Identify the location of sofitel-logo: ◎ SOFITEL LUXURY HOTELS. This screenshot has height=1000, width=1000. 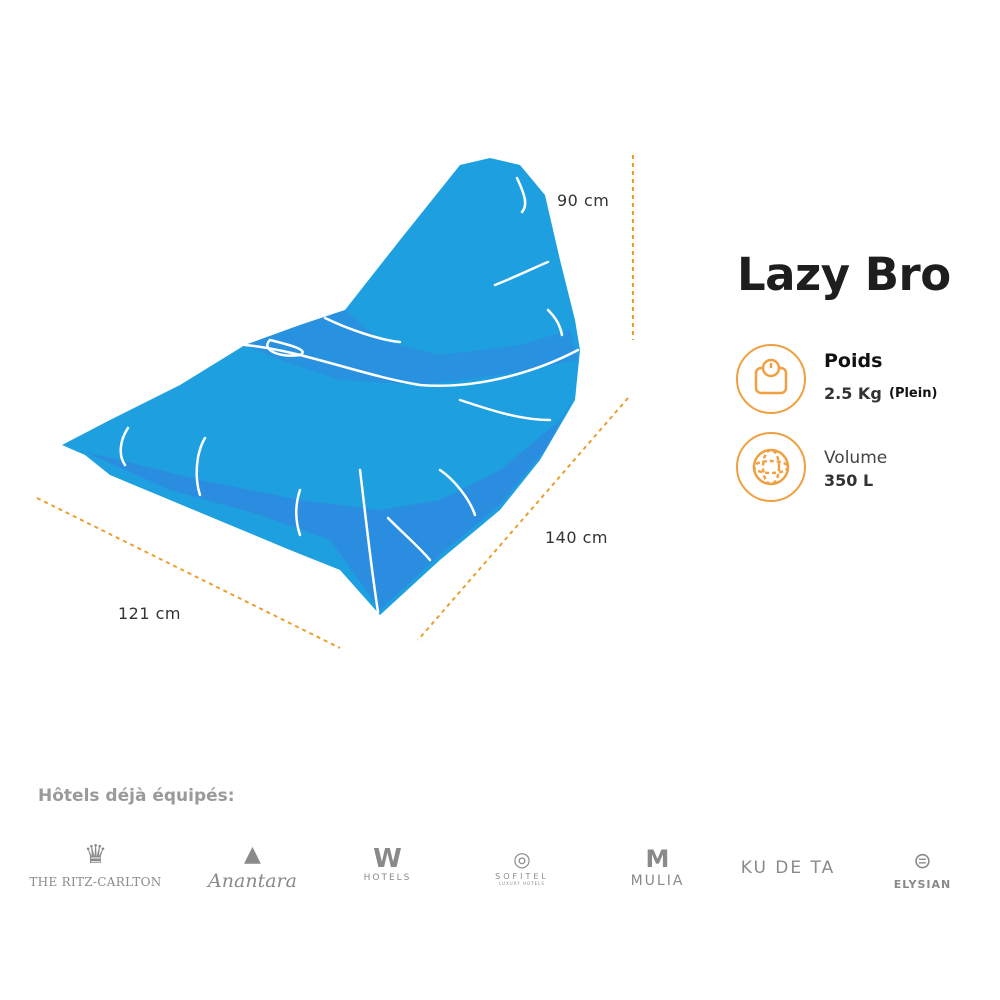
(522, 866).